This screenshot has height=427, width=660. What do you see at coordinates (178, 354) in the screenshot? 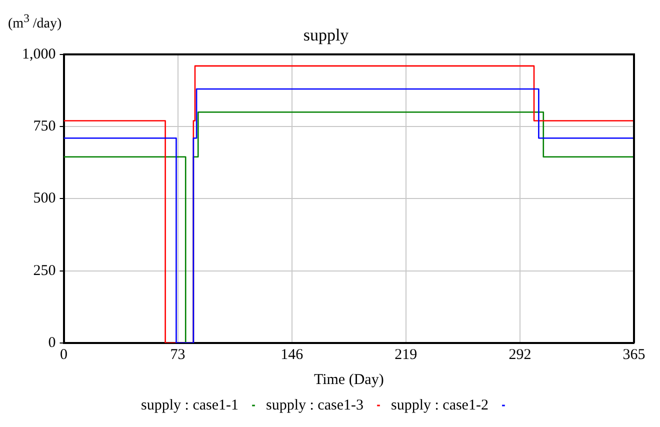
I see `x-tick-label: 73` at bounding box center [178, 354].